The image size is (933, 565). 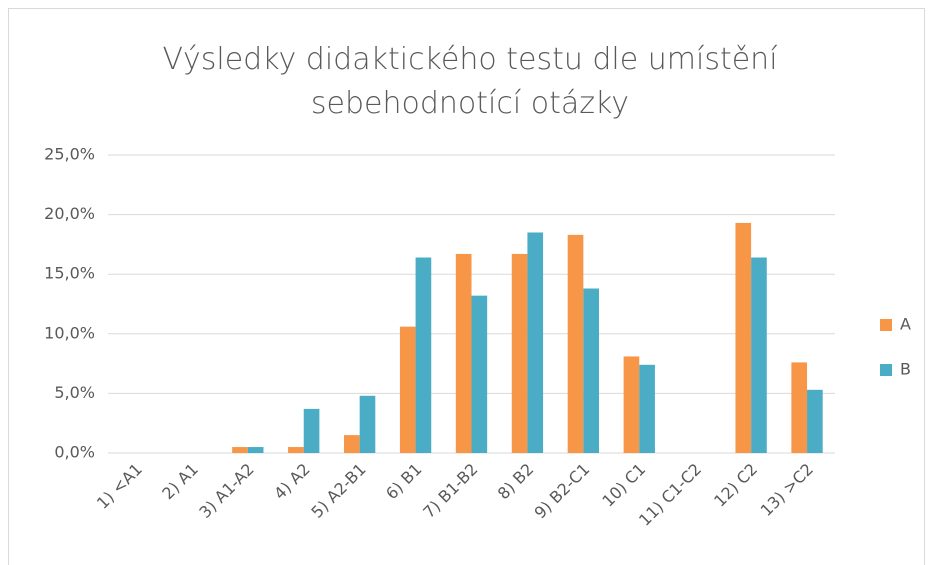 What do you see at coordinates (450, 491) in the screenshot?
I see `x-tick-label: 7) B1-B2` at bounding box center [450, 491].